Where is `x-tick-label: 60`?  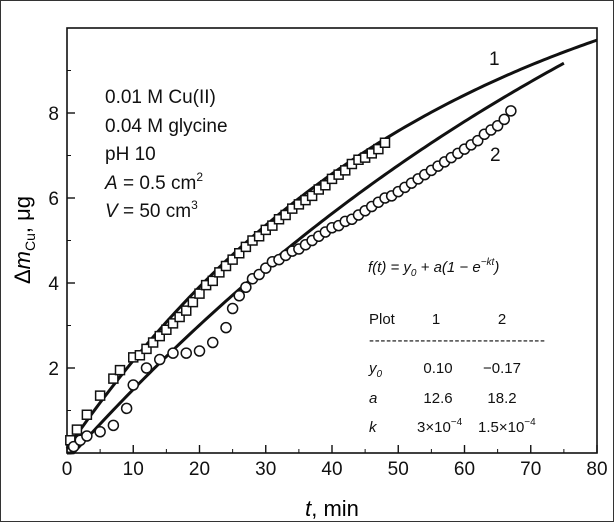
x-tick-label: 60 is located at coordinates (464, 469).